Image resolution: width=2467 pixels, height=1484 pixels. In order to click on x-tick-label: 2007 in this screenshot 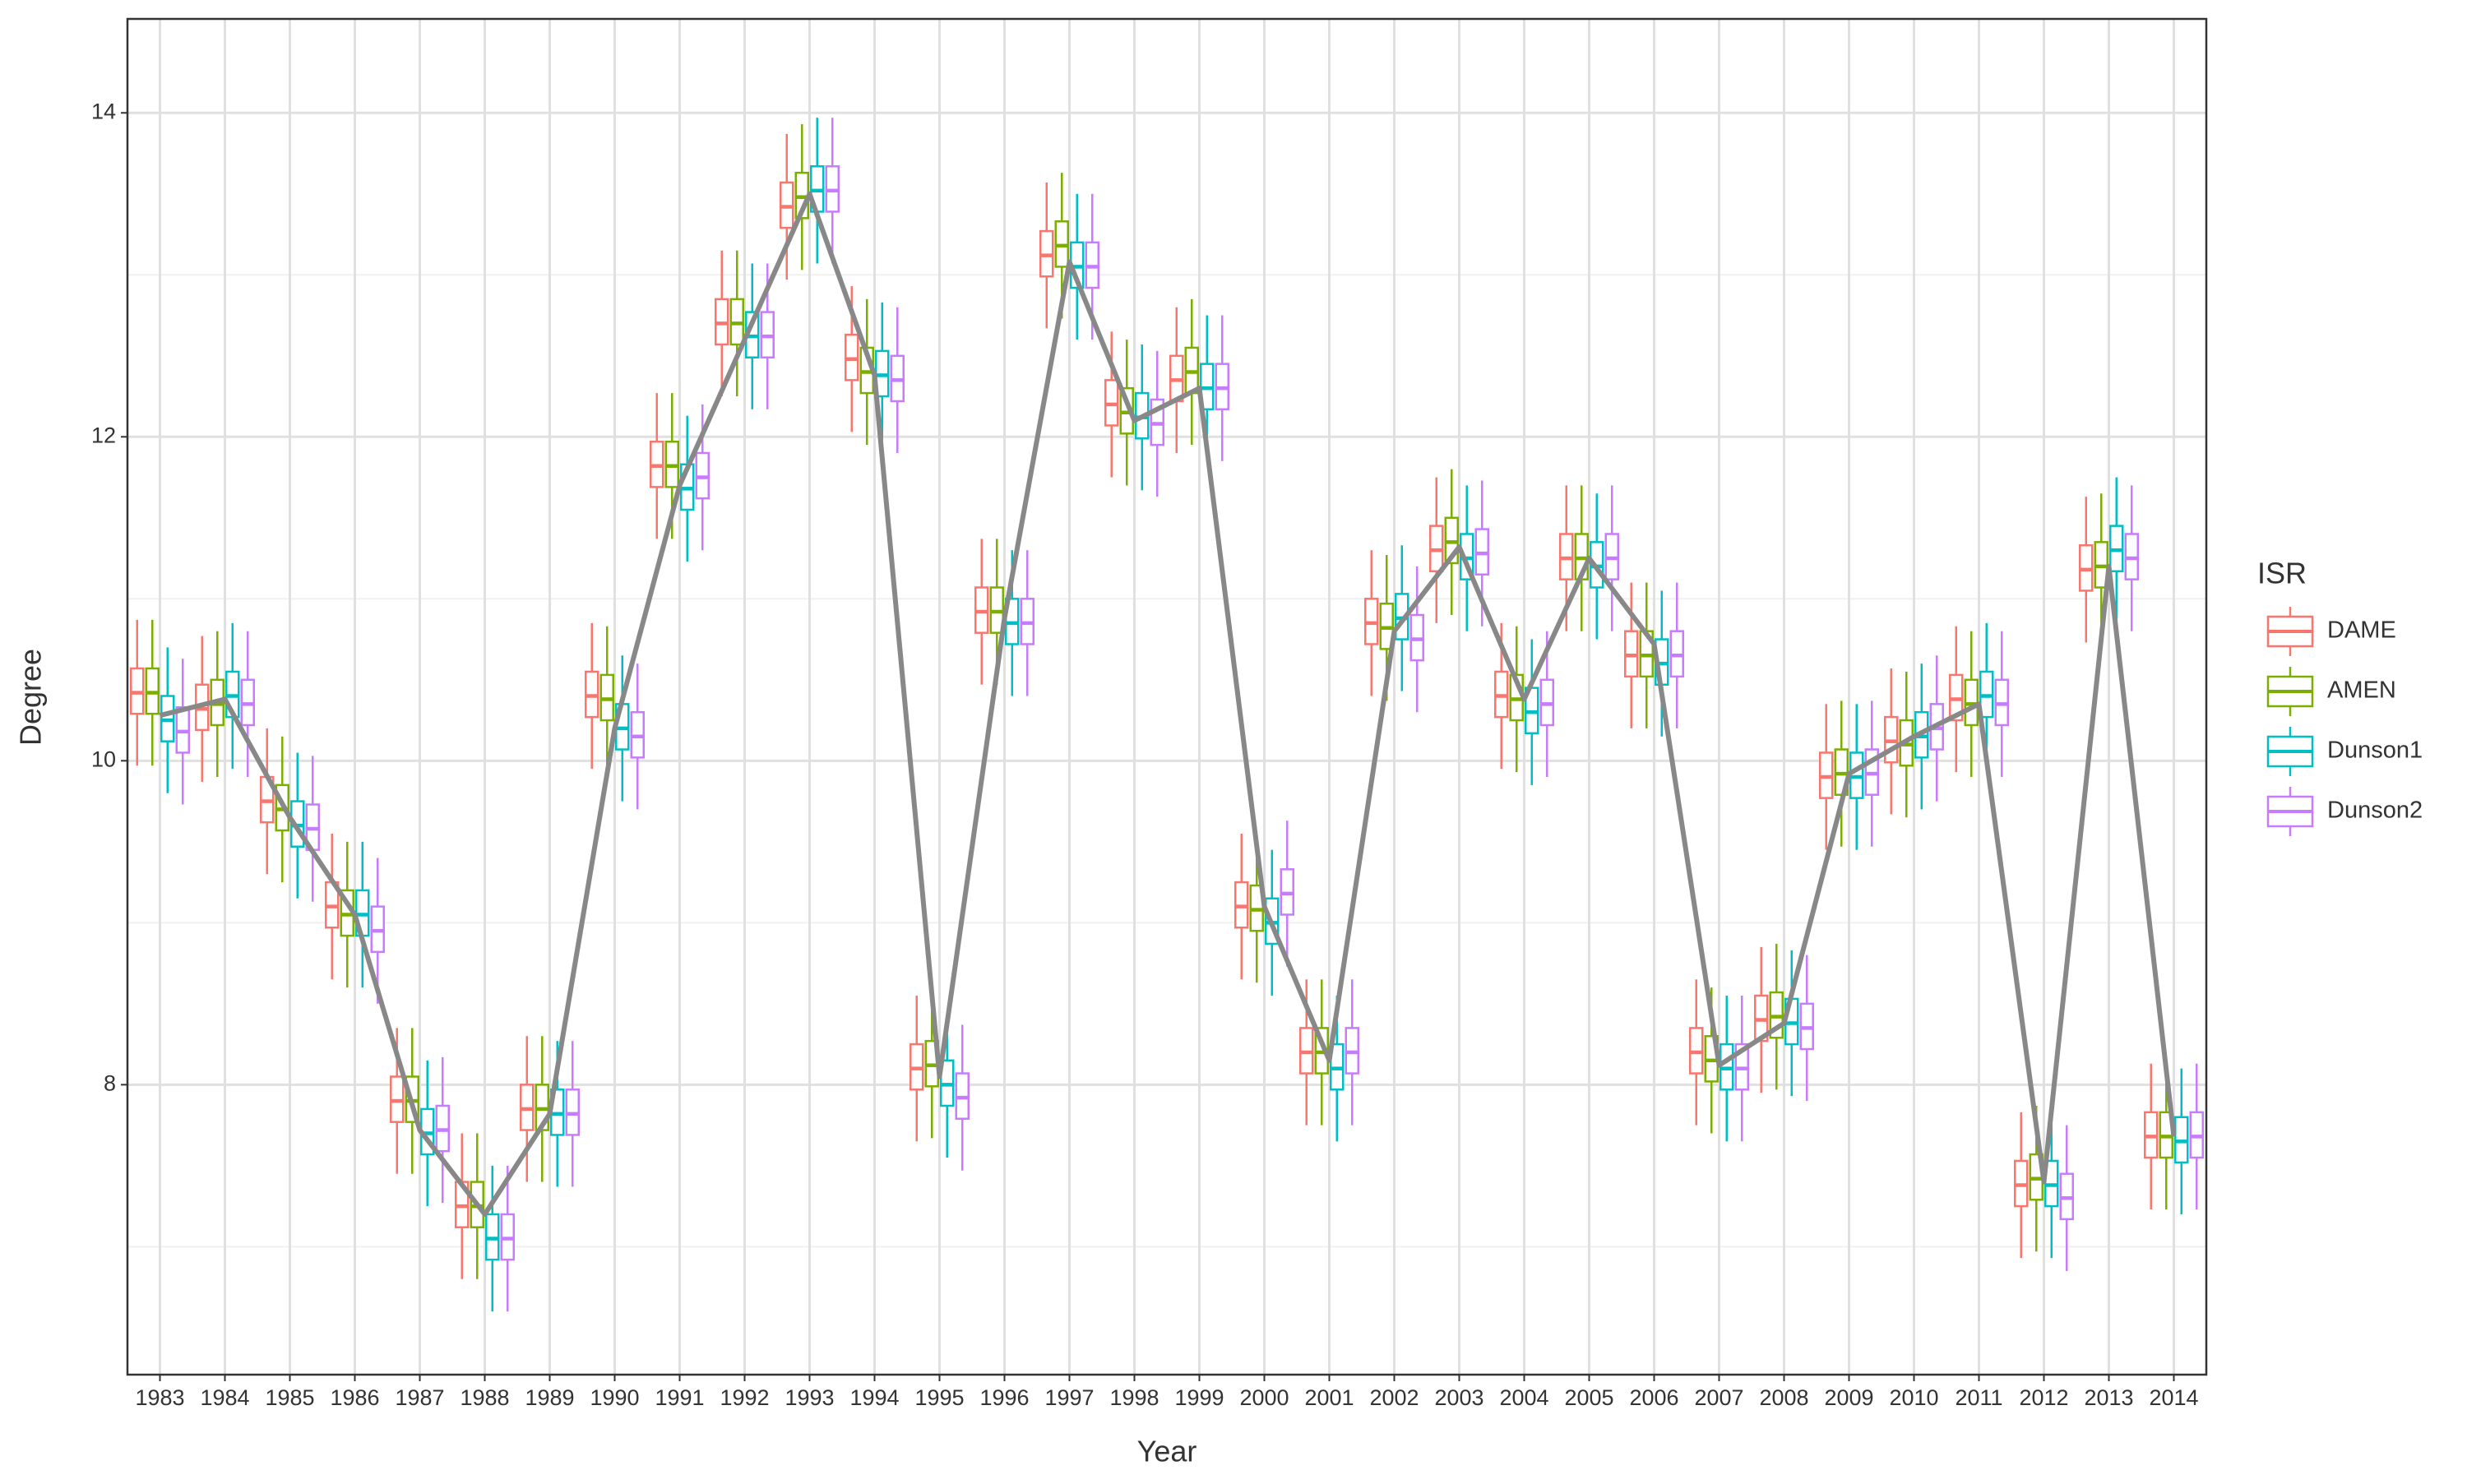, I will do `click(1718, 1398)`.